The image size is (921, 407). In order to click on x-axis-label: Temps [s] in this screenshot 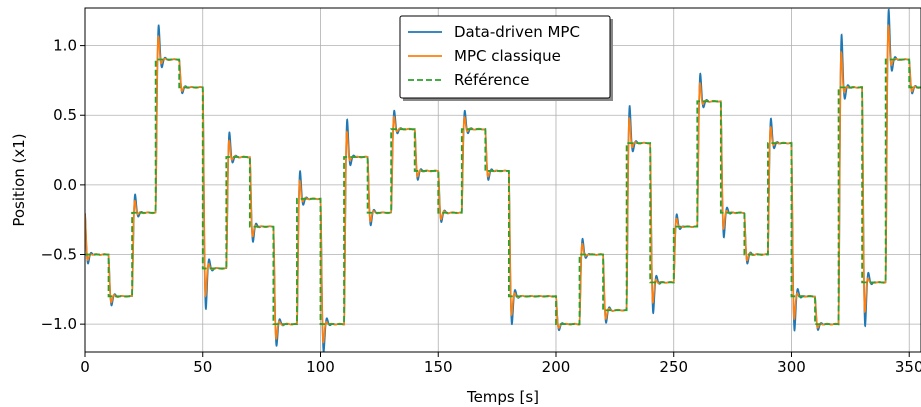, I will do `click(502, 397)`.